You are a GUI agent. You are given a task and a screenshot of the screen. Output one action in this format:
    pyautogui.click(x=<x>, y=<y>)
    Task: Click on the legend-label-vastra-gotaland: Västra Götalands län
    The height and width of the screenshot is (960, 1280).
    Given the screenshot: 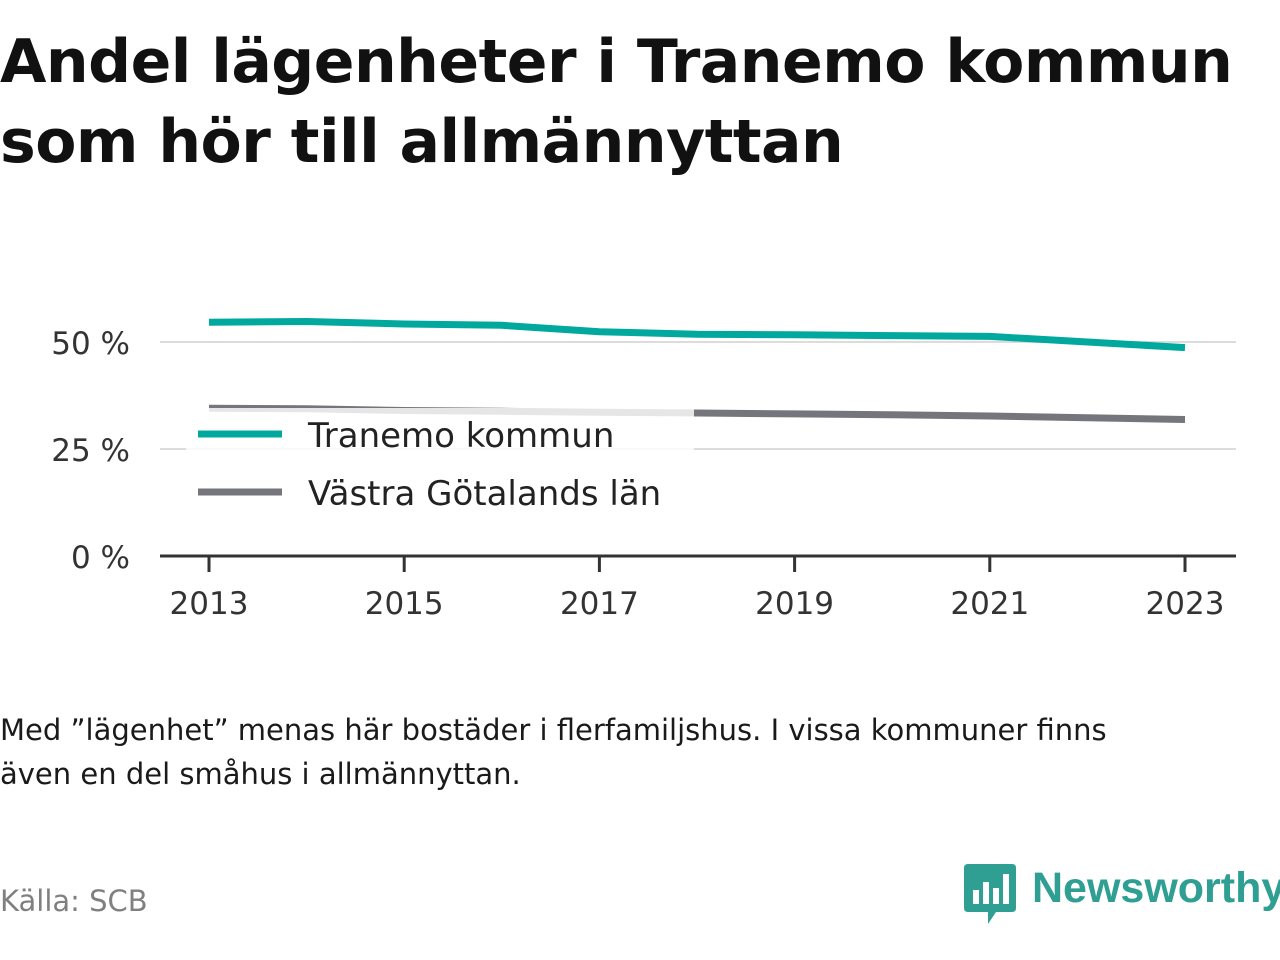 What is the action you would take?
    pyautogui.click(x=484, y=494)
    